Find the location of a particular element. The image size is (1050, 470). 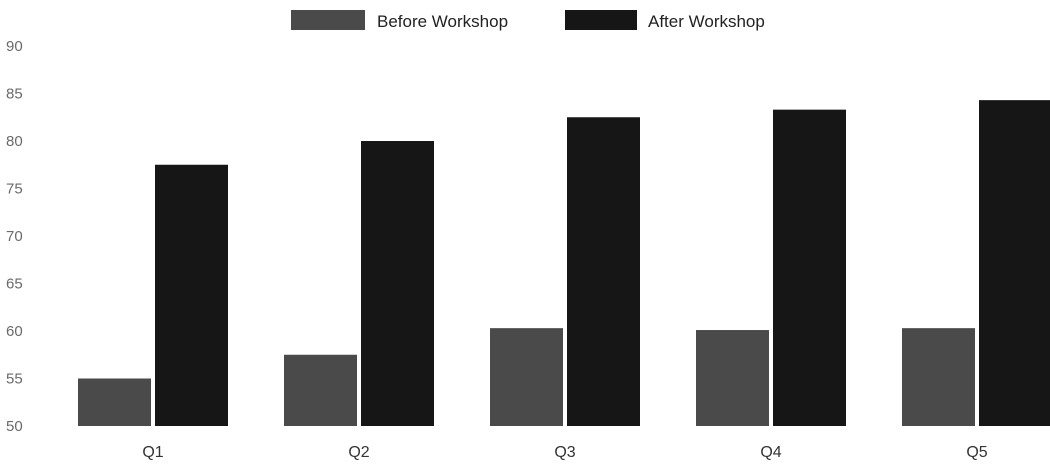

legend-swatch-before is located at coordinates (328, 20).